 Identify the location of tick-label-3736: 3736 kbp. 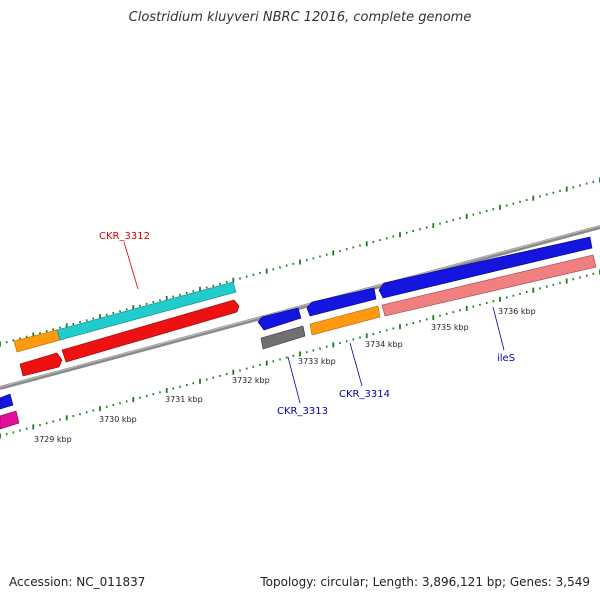
(517, 311).